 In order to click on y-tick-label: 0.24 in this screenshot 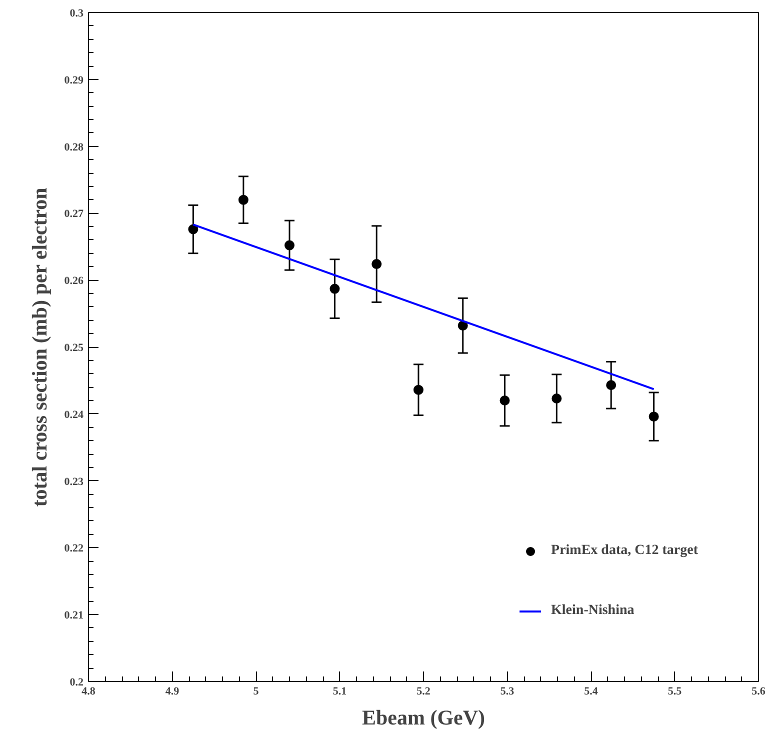, I will do `click(74, 414)`.